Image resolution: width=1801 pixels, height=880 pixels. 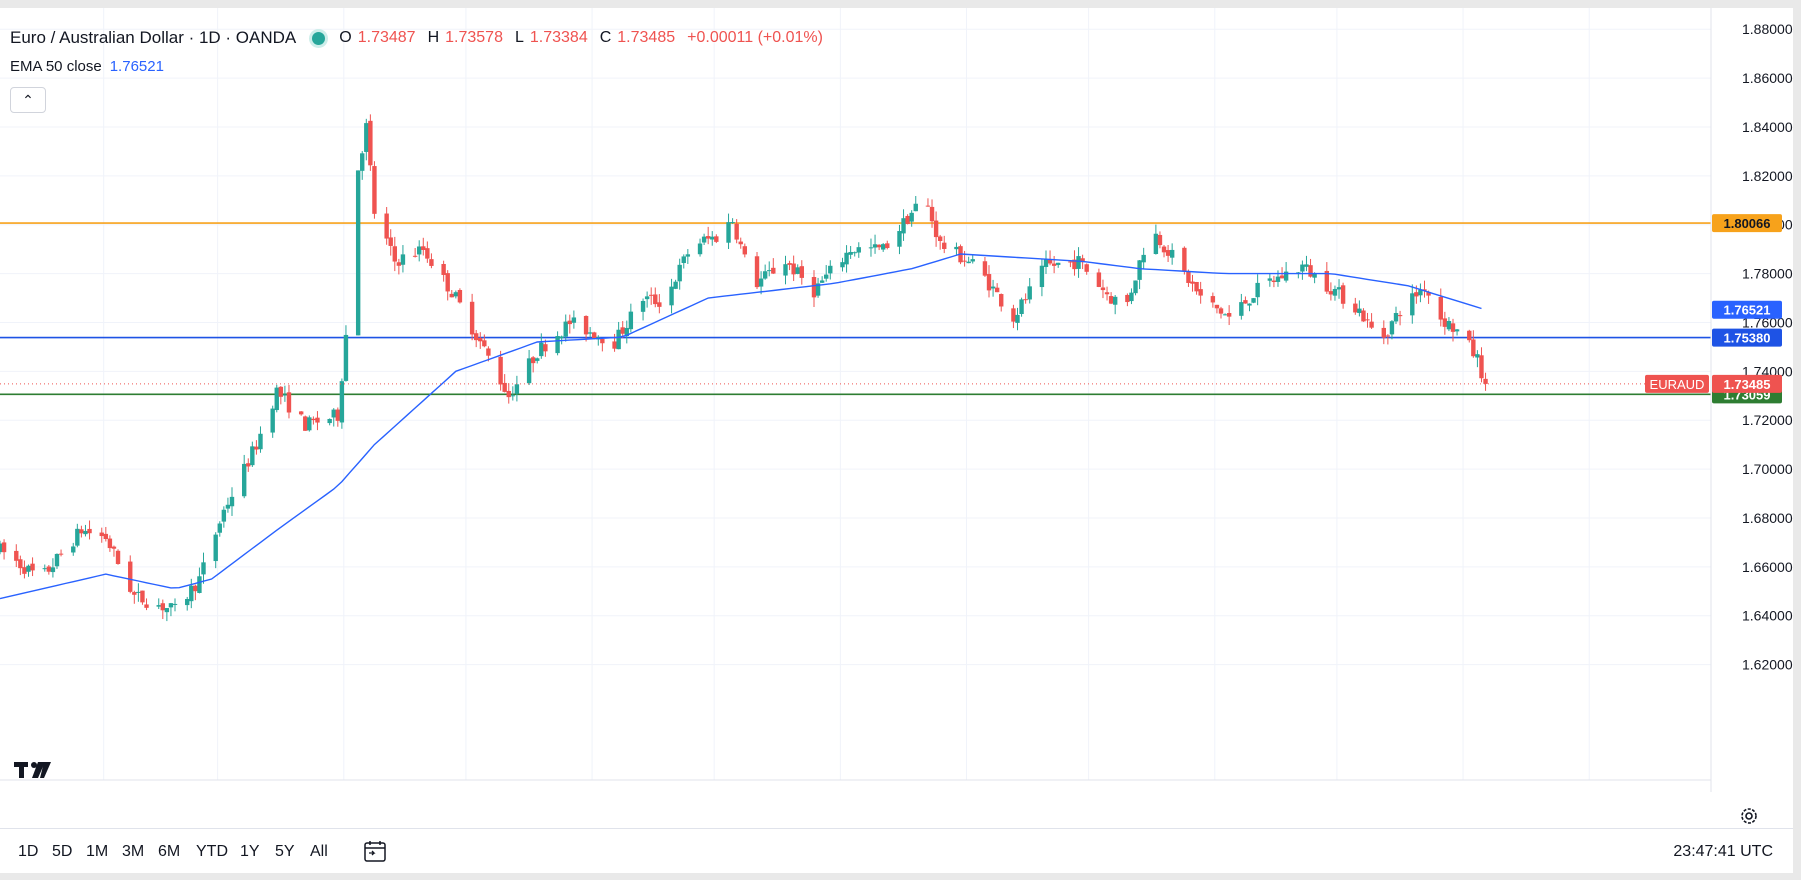 What do you see at coordinates (1089, 791) in the screenshot?
I see `x-tick-label: Oct` at bounding box center [1089, 791].